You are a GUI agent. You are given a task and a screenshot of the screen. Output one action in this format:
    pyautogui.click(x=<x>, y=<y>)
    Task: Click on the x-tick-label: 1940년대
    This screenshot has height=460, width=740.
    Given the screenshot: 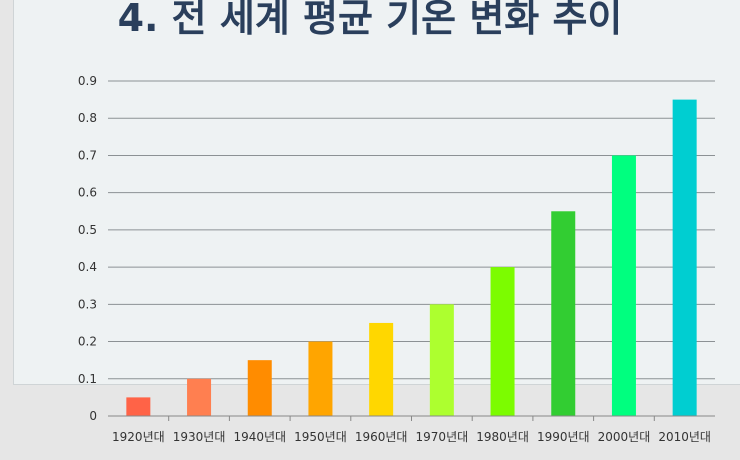 What is the action you would take?
    pyautogui.click(x=259, y=437)
    